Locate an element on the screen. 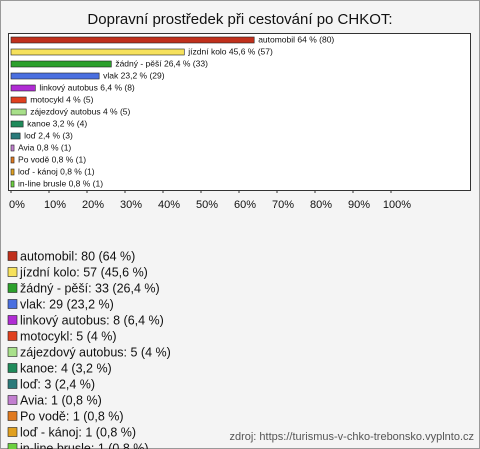 The width and height of the screenshot is (480, 449). legend-label: kanoe: 4 (3,2 %) is located at coordinates (66, 368).